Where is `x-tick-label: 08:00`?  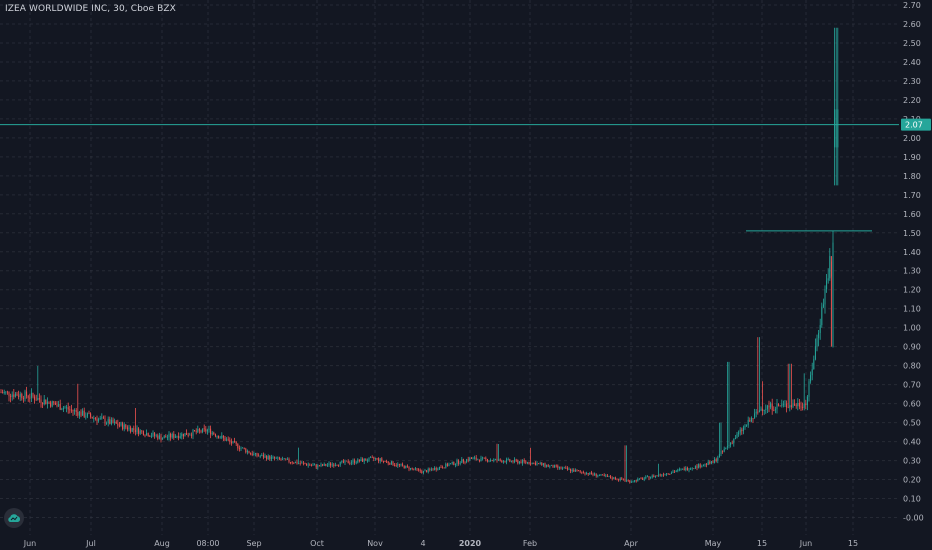 x-tick-label: 08:00 is located at coordinates (207, 543).